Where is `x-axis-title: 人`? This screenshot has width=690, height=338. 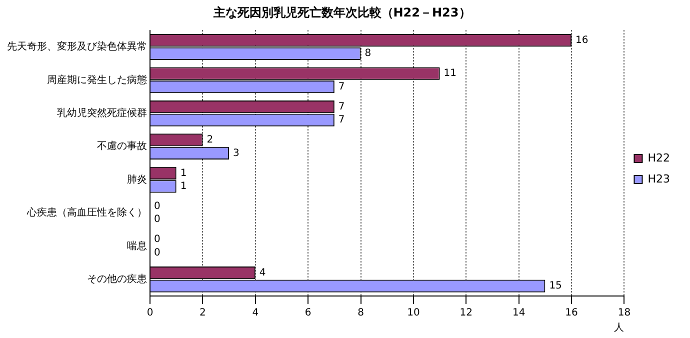 x-axis-title: 人 is located at coordinates (619, 328).